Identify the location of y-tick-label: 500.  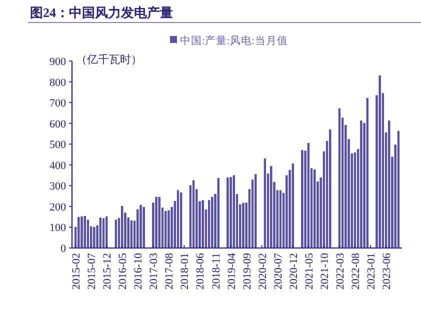
(58, 145).